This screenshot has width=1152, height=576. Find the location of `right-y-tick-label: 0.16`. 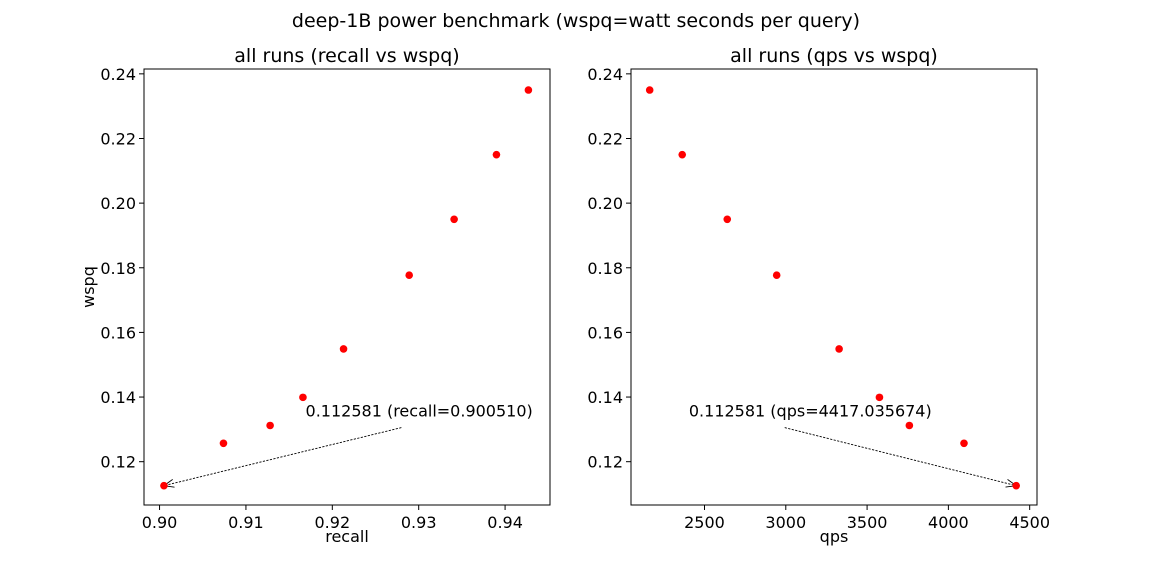

right-y-tick-label: 0.16 is located at coordinates (605, 332).